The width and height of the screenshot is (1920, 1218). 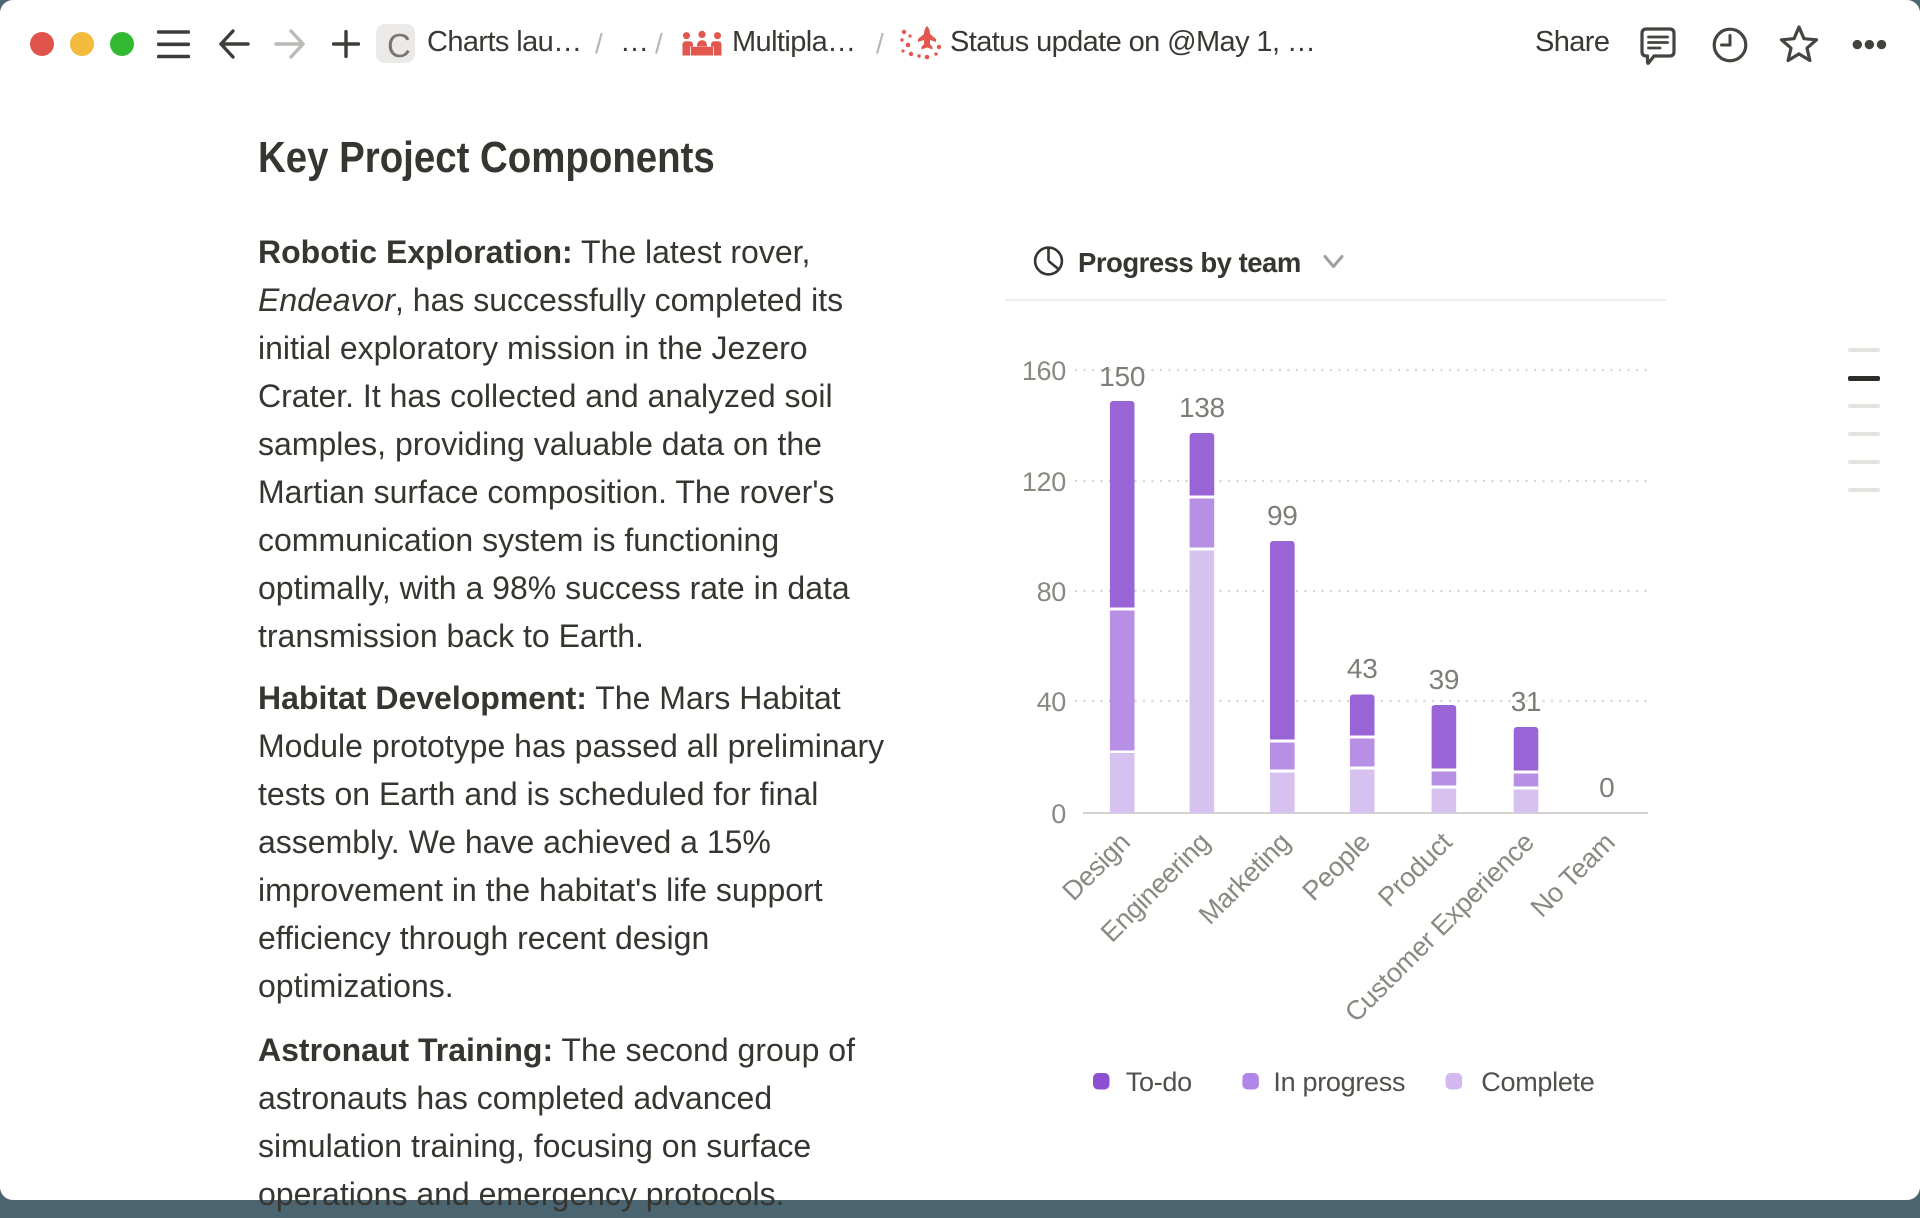 What do you see at coordinates (1526, 701) in the screenshot?
I see `svg-text: 31` at bounding box center [1526, 701].